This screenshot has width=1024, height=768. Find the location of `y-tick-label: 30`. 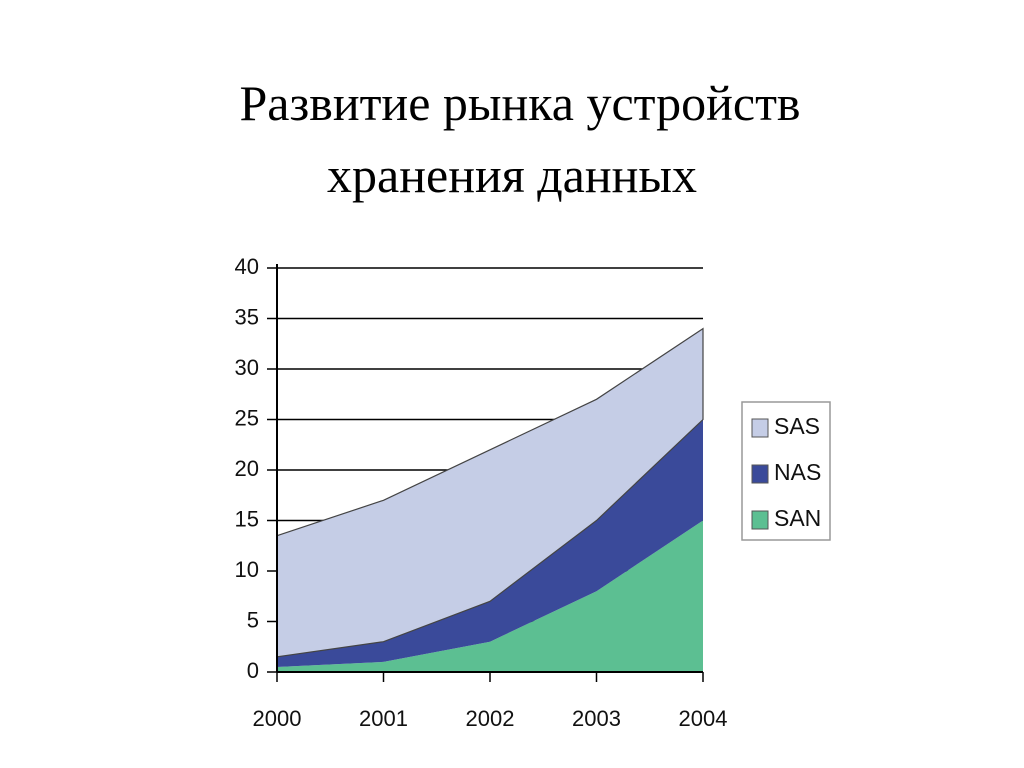

y-tick-label: 30 is located at coordinates (247, 367).